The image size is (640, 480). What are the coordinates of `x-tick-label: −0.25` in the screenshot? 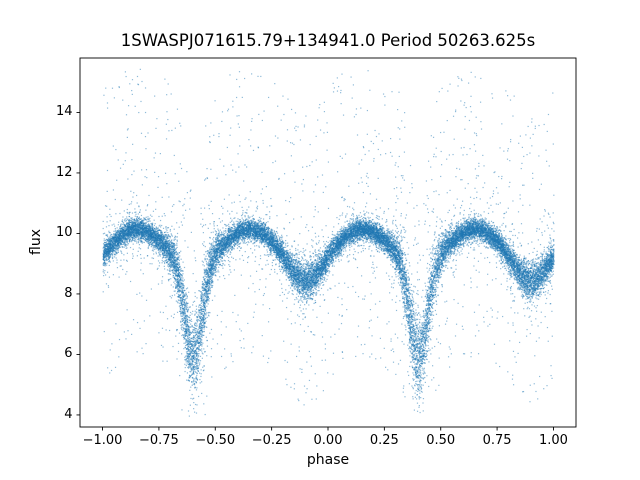 It's located at (271, 440).